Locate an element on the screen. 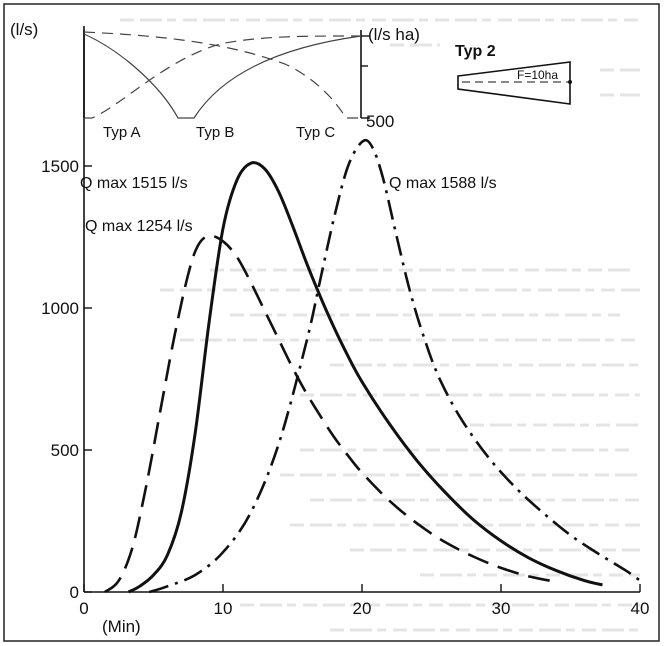 This screenshot has height=646, width=664. typ-a-curve is located at coordinates (223, 77).